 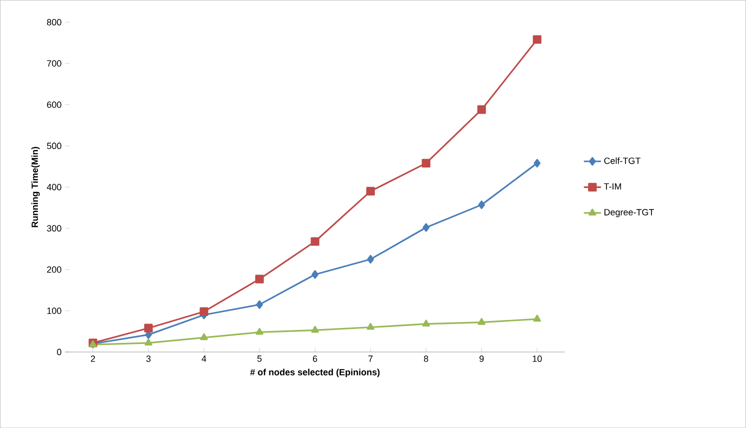 I want to click on y-tick-label: 500, so click(x=54, y=145).